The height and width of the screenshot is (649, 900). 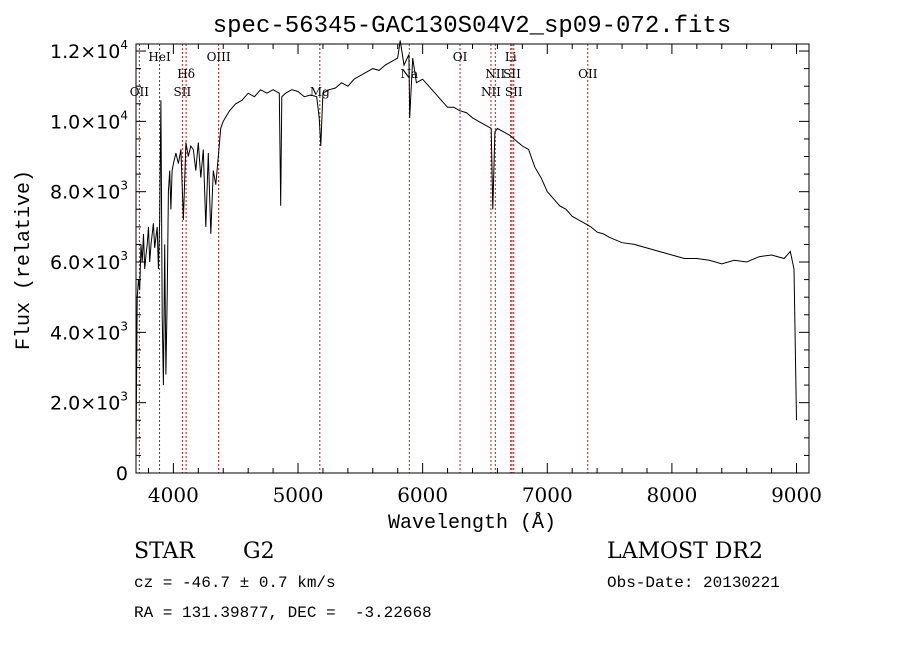 I want to click on y-tick-label: 8.0×10³, so click(x=89, y=191).